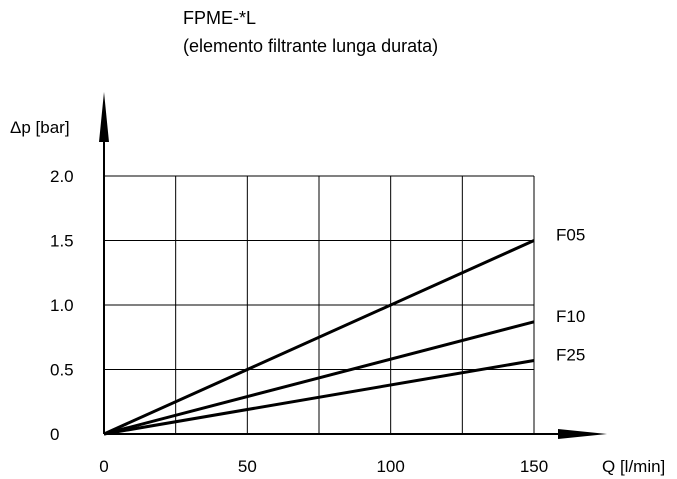 The width and height of the screenshot is (677, 479). Describe the element at coordinates (582, 434) in the screenshot. I see `x-axis-arrow` at that location.